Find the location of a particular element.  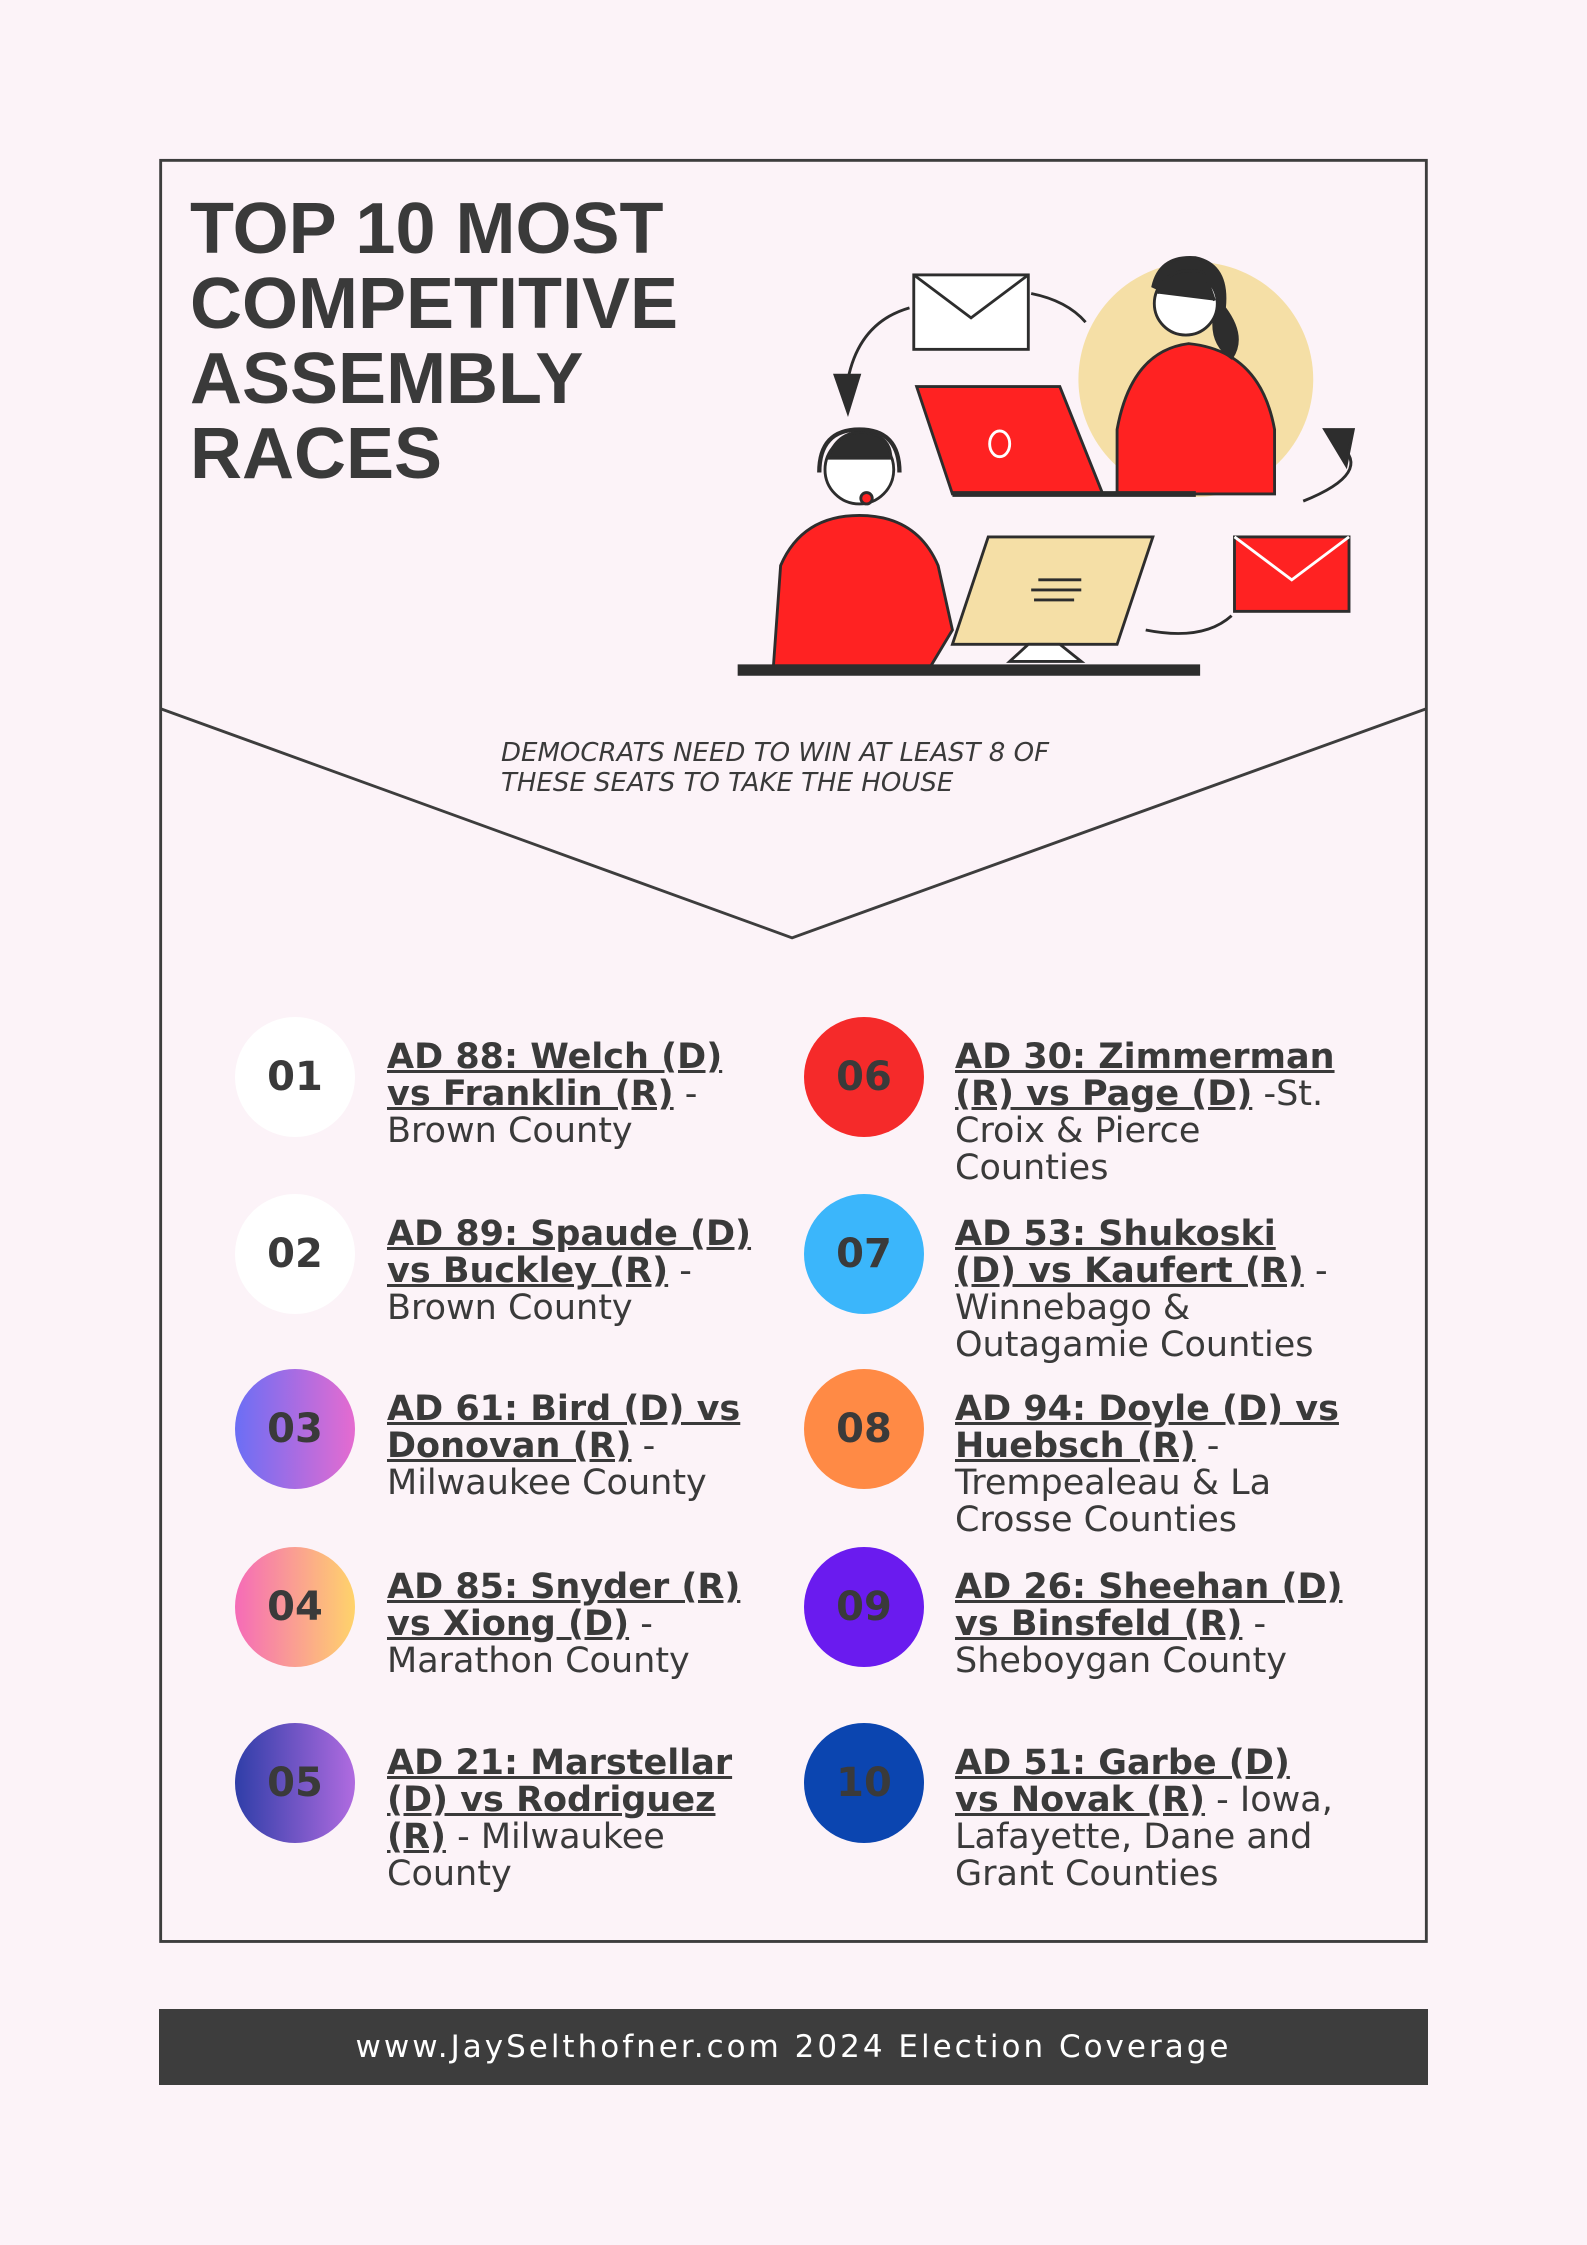

race-name: AD 21: Marstellar (D) vs Rodriguez (R) is located at coordinates (560, 1800).